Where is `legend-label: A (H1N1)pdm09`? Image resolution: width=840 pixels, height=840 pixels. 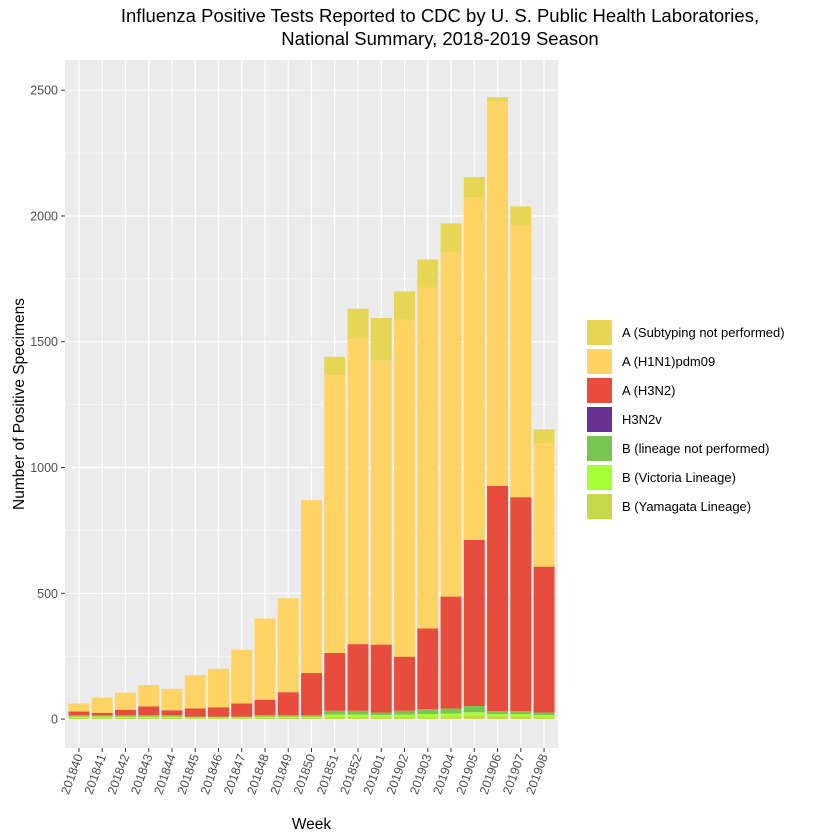
legend-label: A (H1N1)pdm09 is located at coordinates (669, 361).